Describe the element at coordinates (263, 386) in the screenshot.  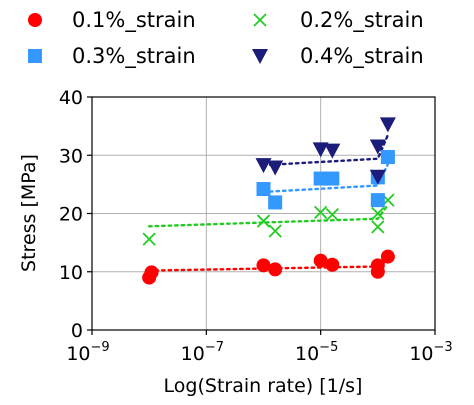
I see `x-axis-label: Log(Strain rate) [1/s]` at that location.